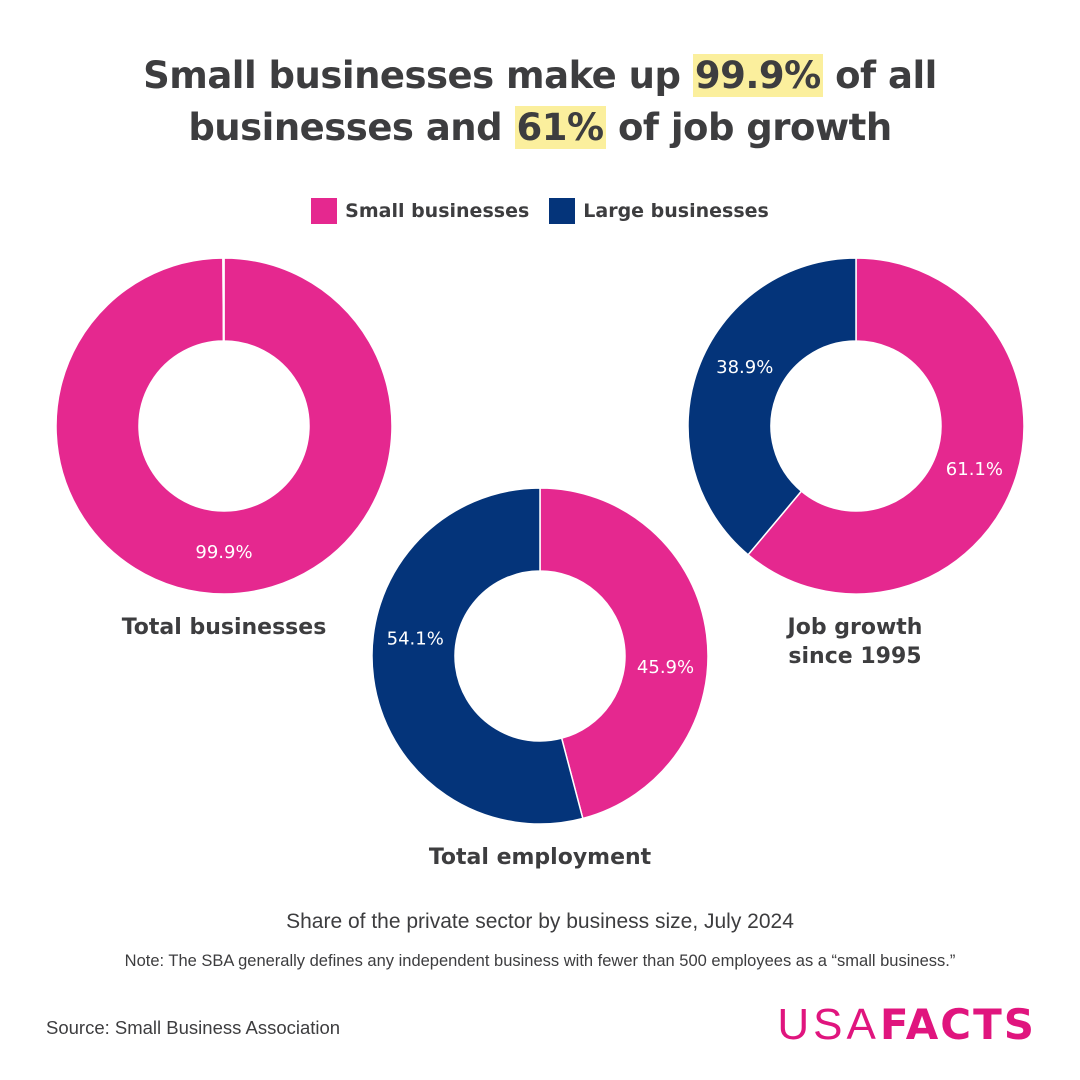 The width and height of the screenshot is (1080, 1080). What do you see at coordinates (224, 627) in the screenshot?
I see `caption-total-businesses: Total businesses` at bounding box center [224, 627].